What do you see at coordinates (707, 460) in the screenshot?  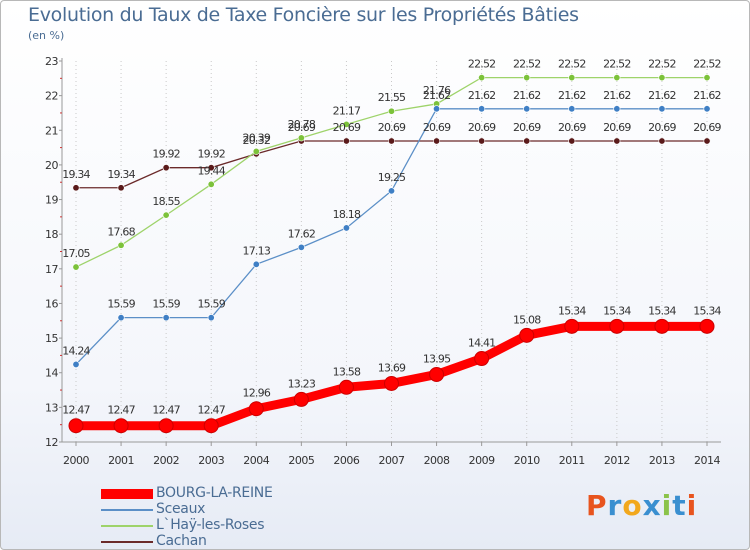 I see `x-tick-label: 2014` at bounding box center [707, 460].